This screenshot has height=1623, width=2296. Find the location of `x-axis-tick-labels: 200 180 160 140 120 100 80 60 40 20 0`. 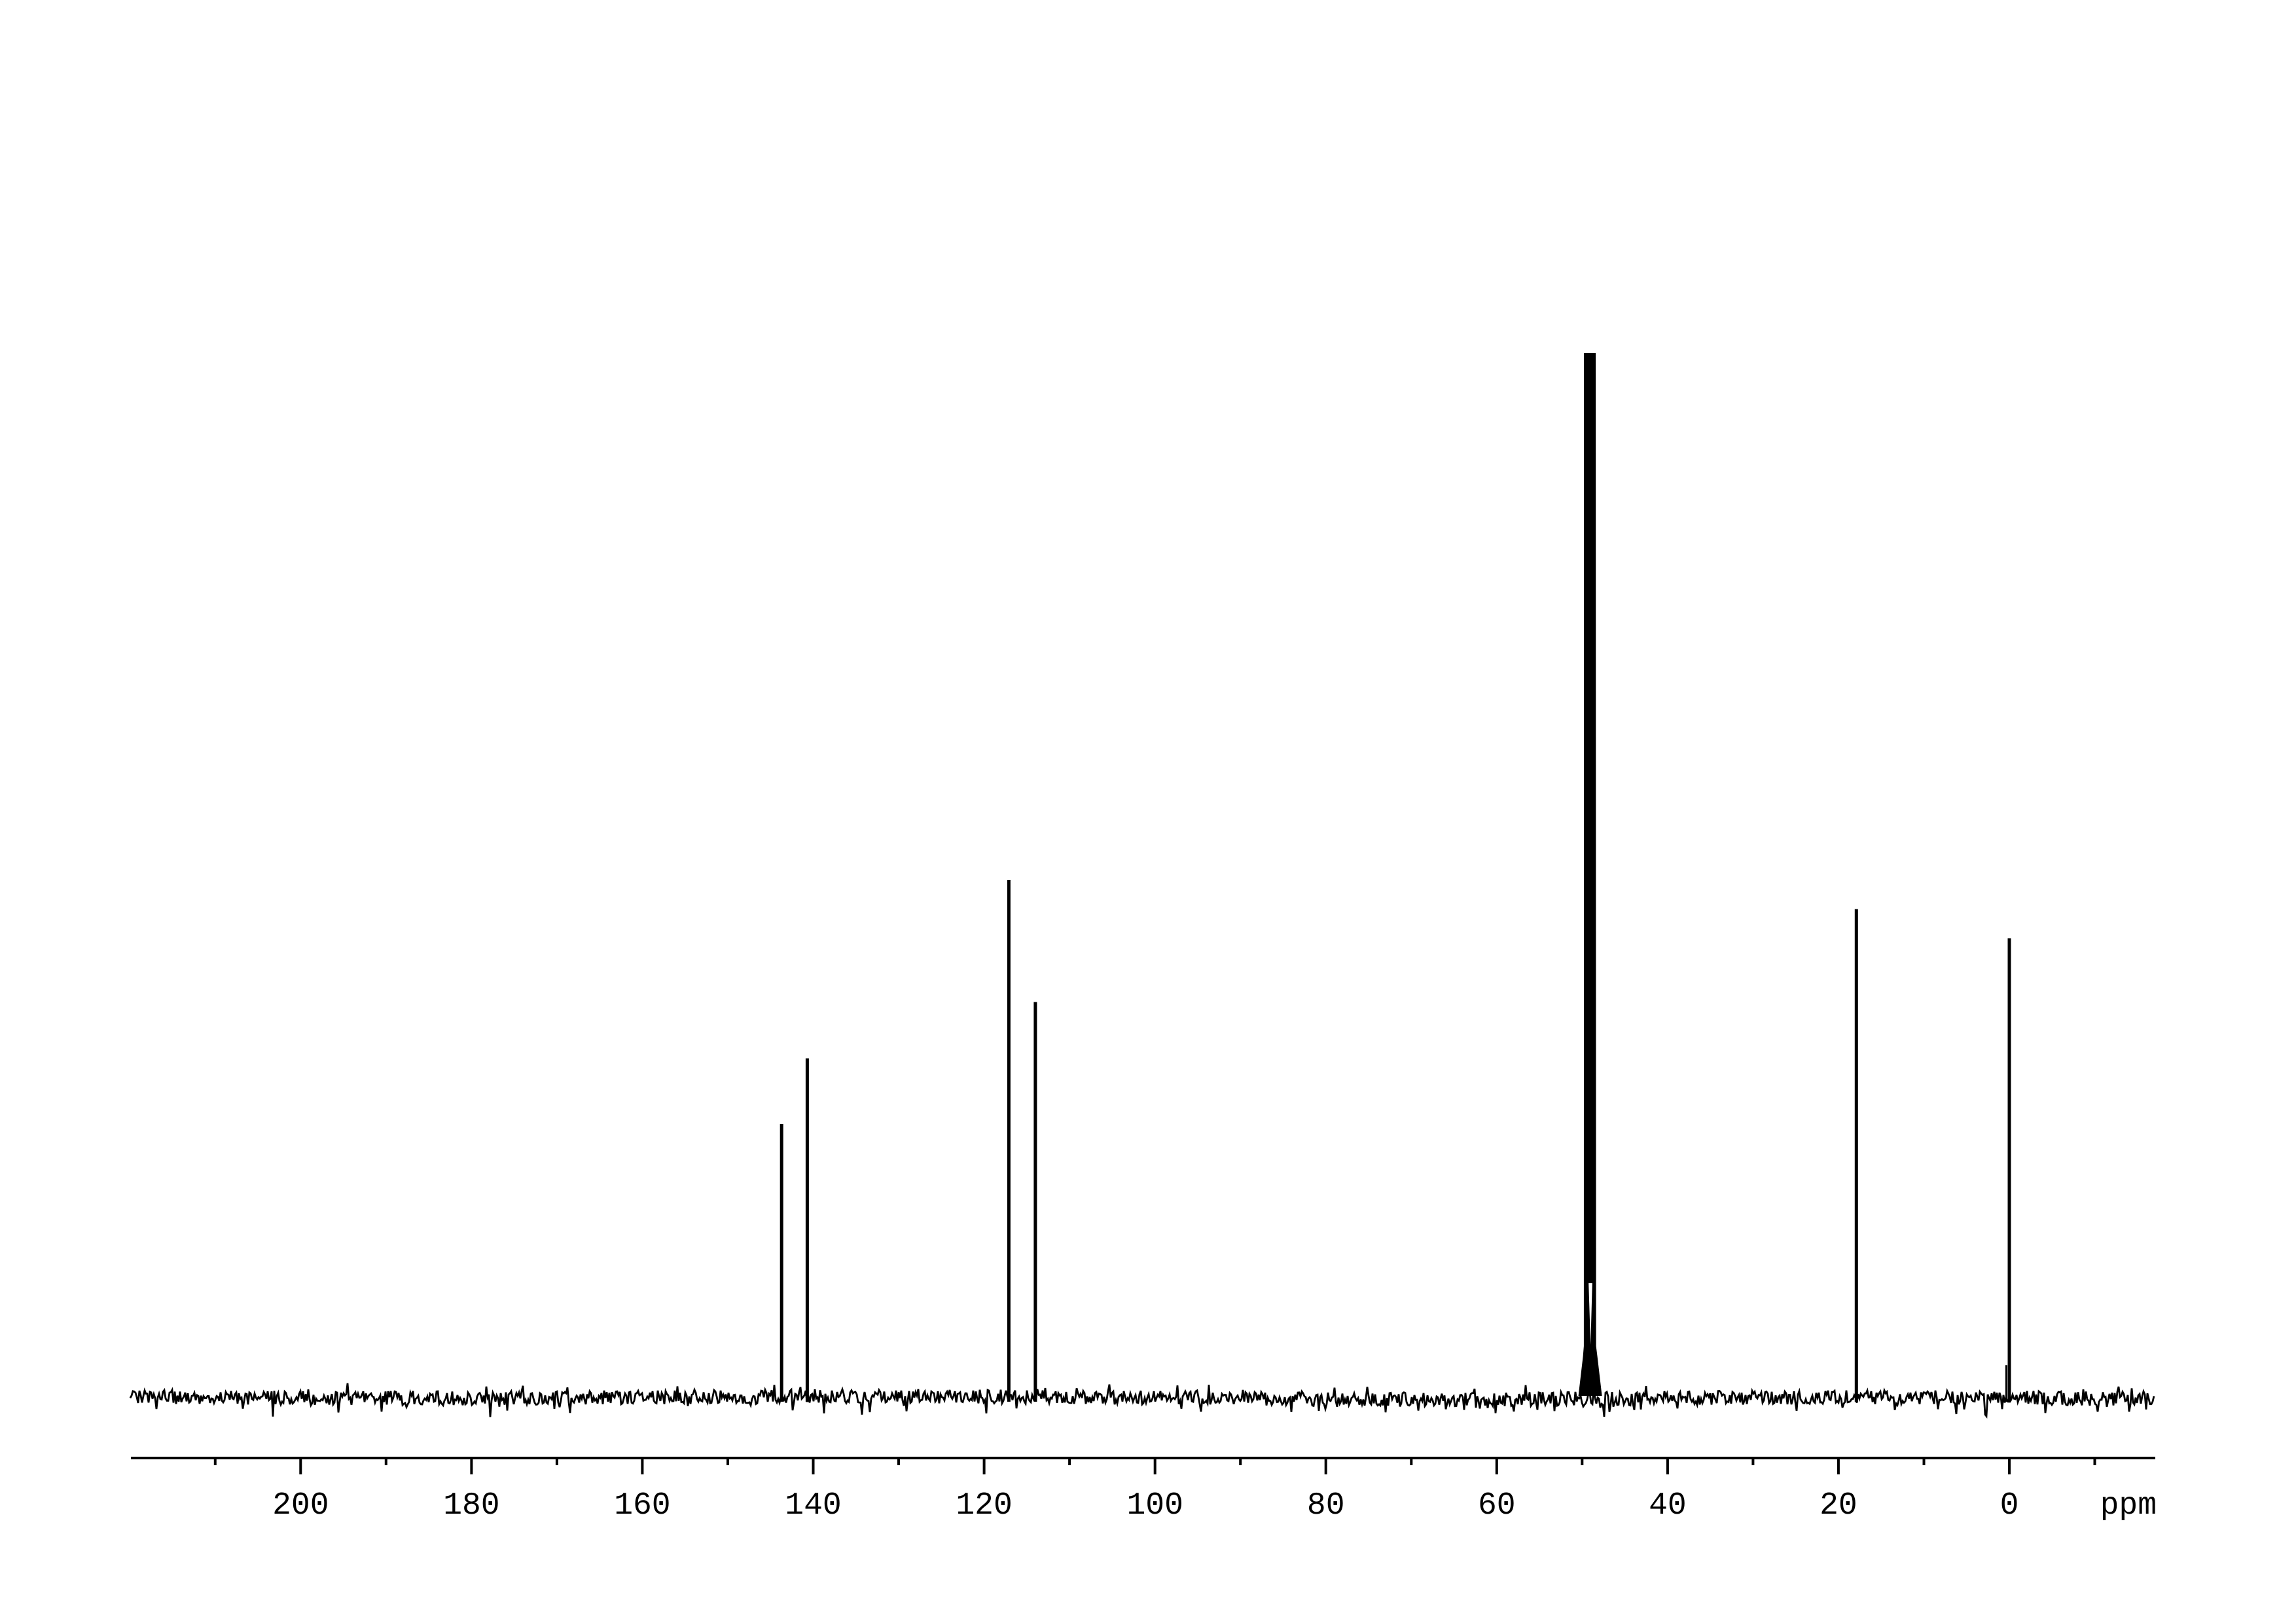

x-axis-tick-labels: 200 180 160 140 120 100 80 60 40 20 0 is located at coordinates (1145, 1505).